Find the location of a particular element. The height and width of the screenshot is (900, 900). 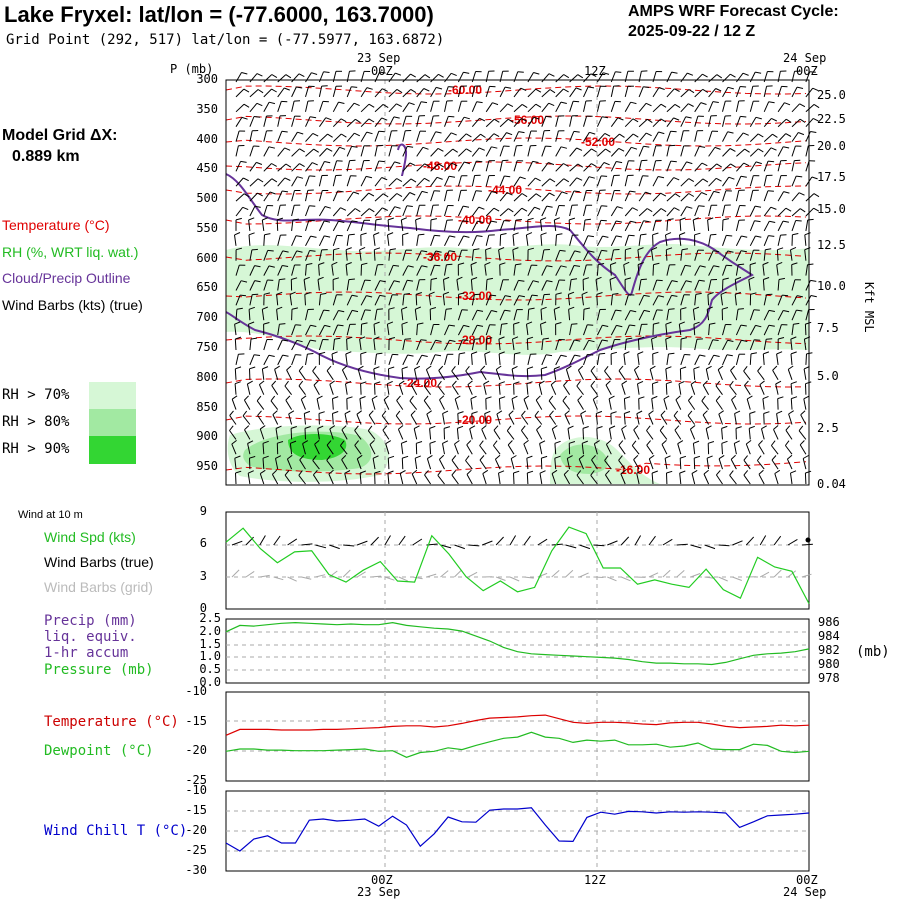

height-tick-0: 25.0 is located at coordinates (831, 95).